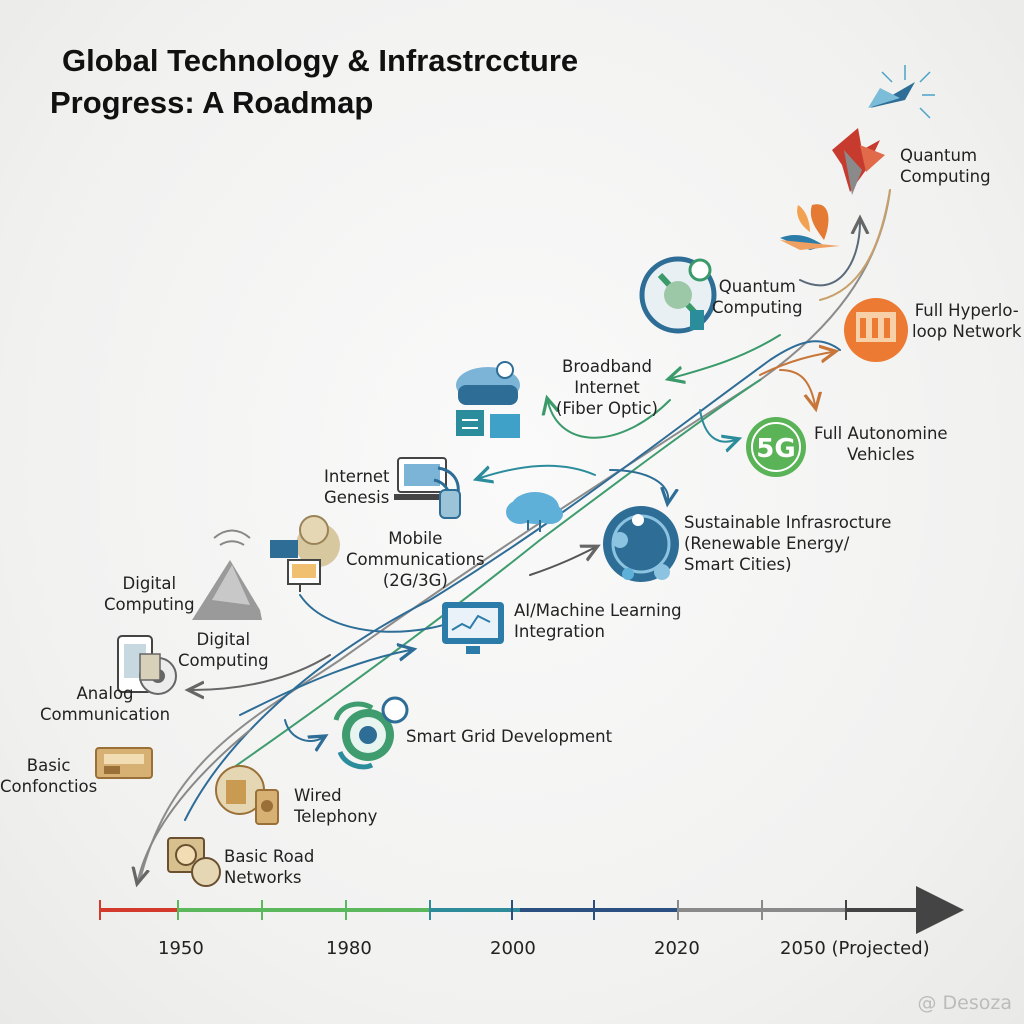 This screenshot has width=1024, height=1024. I want to click on label-line: Communications, so click(415, 559).